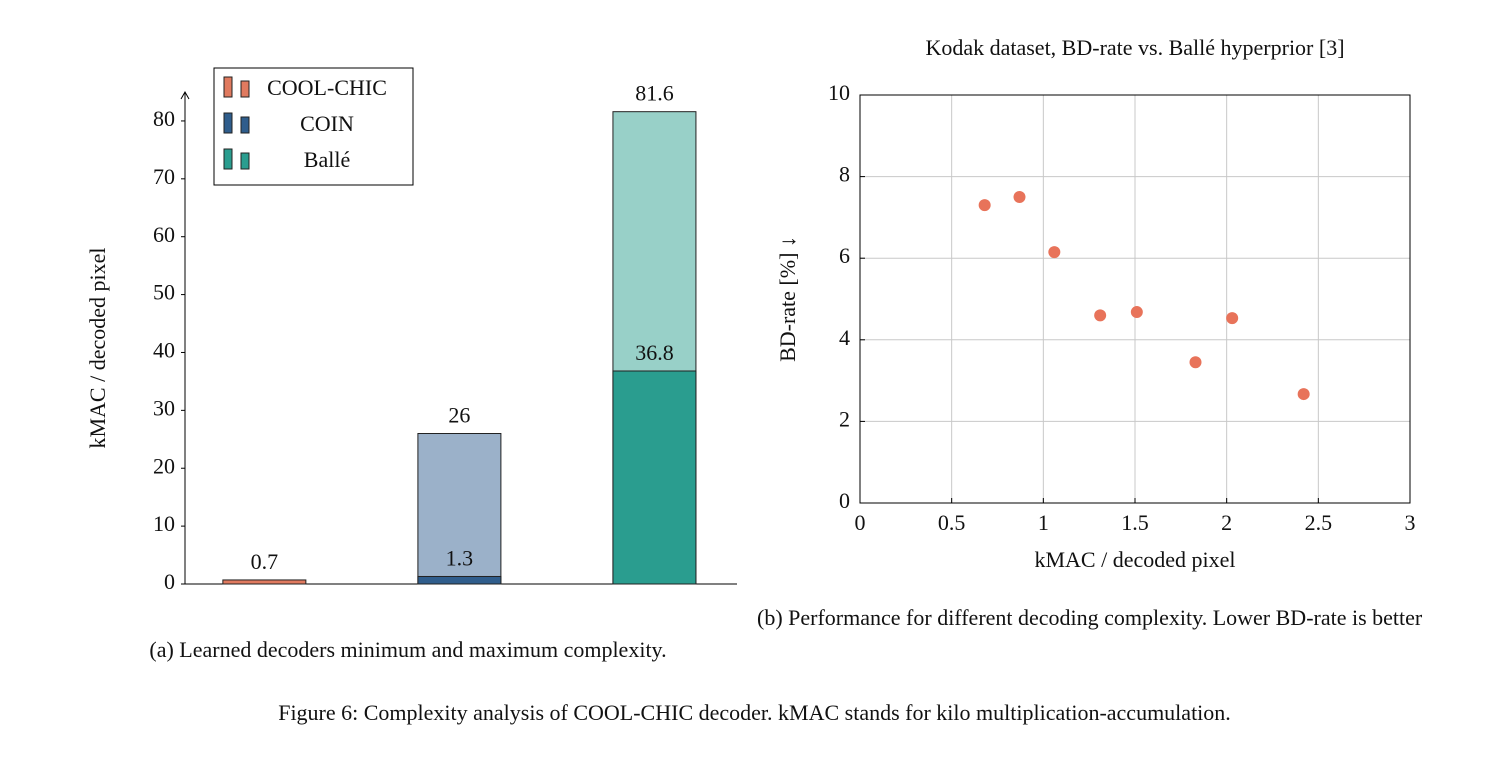 Image resolution: width=1509 pixels, height=764 pixels. What do you see at coordinates (164, 234) in the screenshot?
I see `y-tick-label: 60` at bounding box center [164, 234].